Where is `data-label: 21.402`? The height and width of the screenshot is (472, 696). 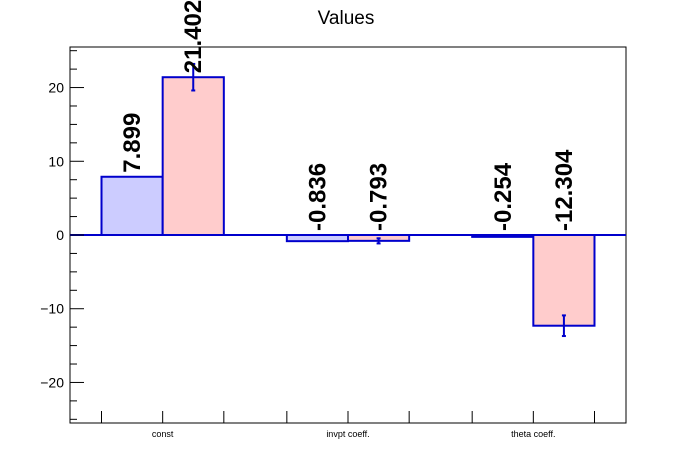
data-label: 21.402 is located at coordinates (193, 36).